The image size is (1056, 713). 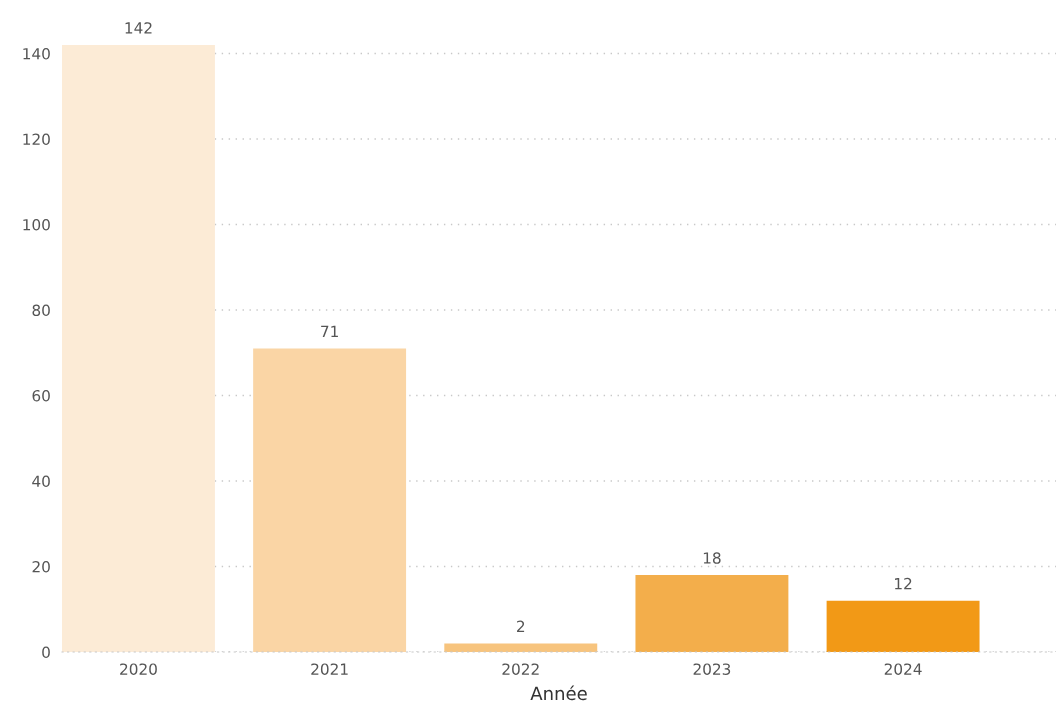 I want to click on x-tick-label: 2022, so click(x=520, y=669).